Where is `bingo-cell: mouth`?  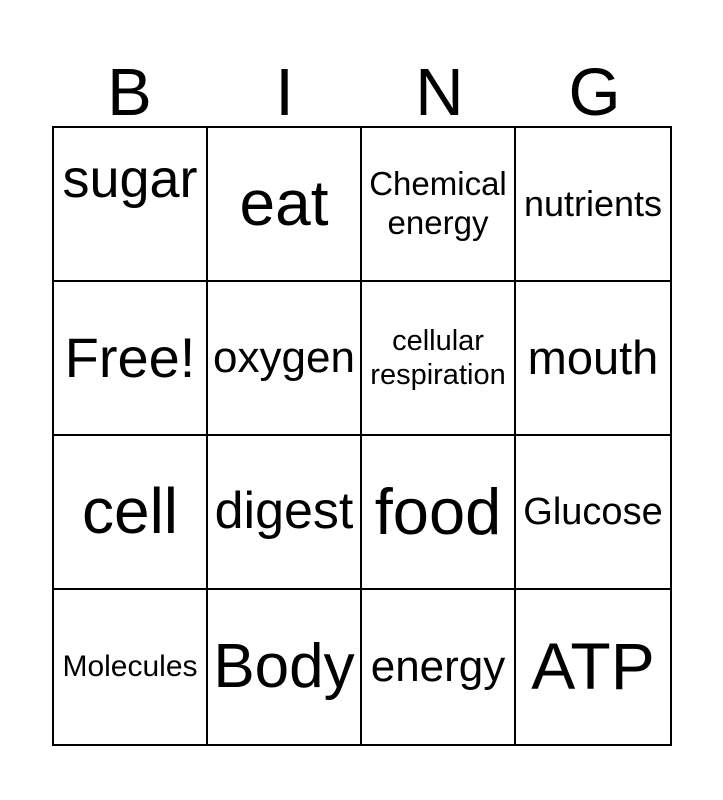
bingo-cell: mouth is located at coordinates (593, 359).